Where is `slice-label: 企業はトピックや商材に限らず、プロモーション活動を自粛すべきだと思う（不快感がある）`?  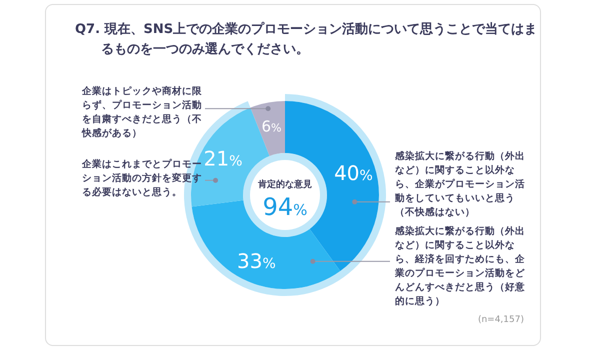
slice-label: 企業はトピックや商材に限らず、プロモーション活動を自粛すべきだと思う（不快感がある） is located at coordinates (142, 113).